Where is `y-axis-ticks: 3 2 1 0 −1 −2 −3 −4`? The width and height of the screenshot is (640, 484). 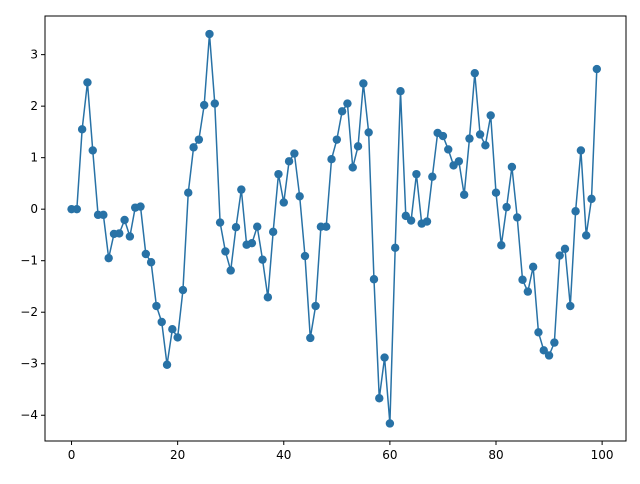
y-axis-ticks: 3 2 1 0 −1 −2 −3 −4 is located at coordinates (32, 235).